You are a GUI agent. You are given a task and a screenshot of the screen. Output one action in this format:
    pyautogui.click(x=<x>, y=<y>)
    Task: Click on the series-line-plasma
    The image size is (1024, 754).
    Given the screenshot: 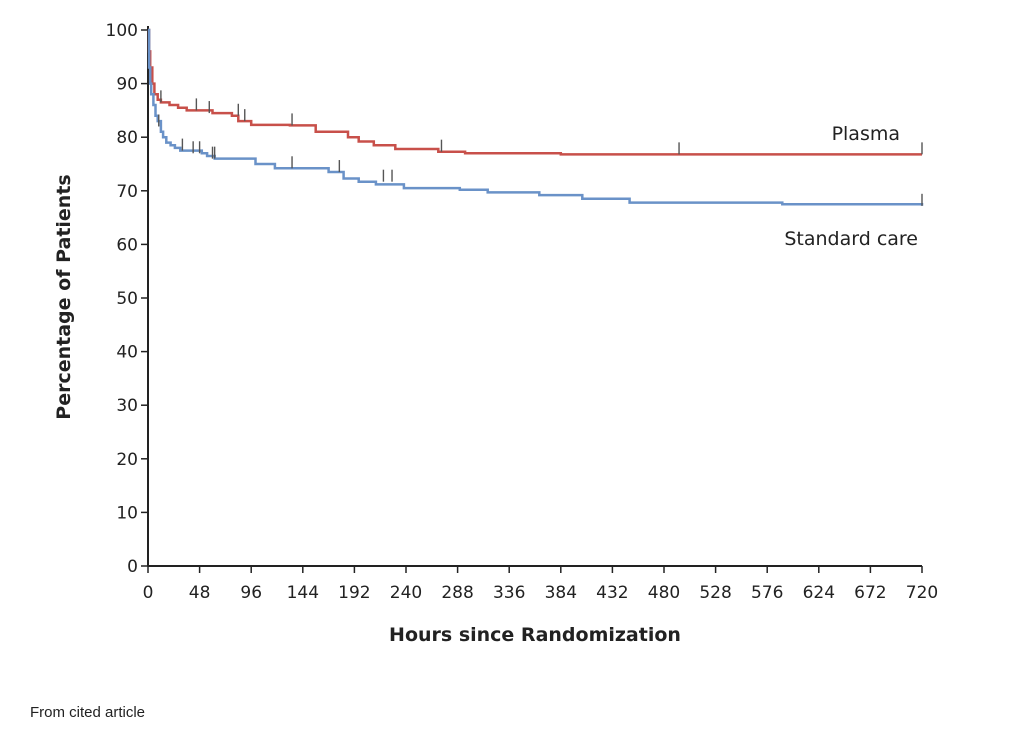 What is the action you would take?
    pyautogui.click(x=534, y=92)
    